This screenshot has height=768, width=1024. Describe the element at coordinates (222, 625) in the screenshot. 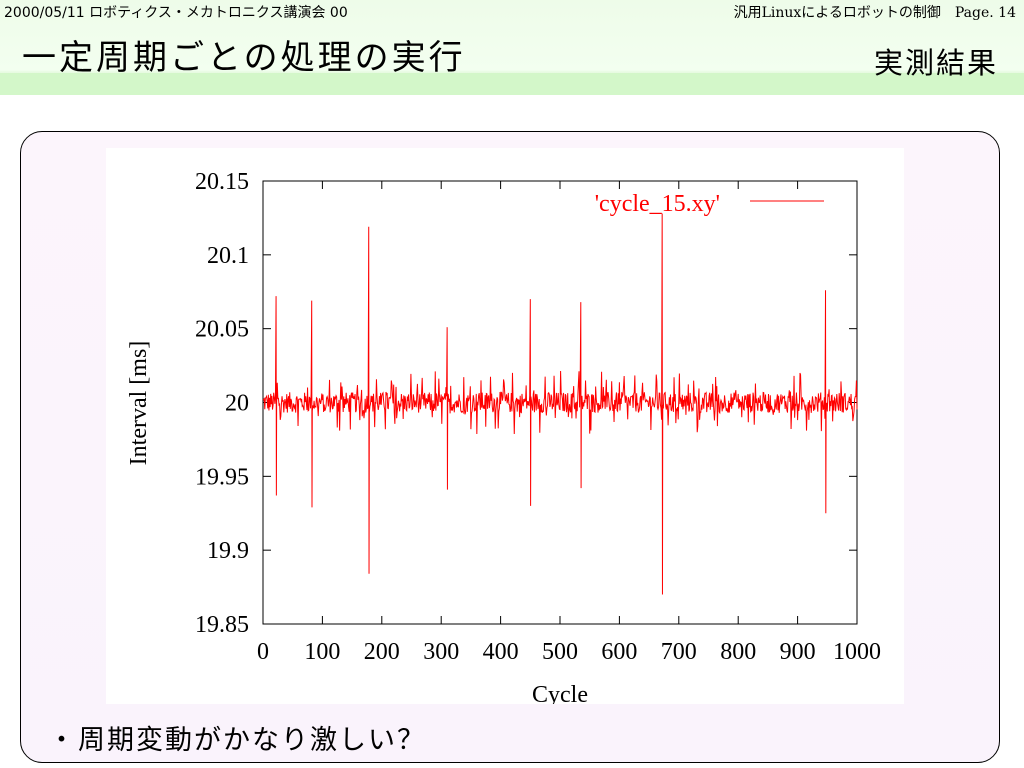

I see `y-tick-label: 19.85` at that location.